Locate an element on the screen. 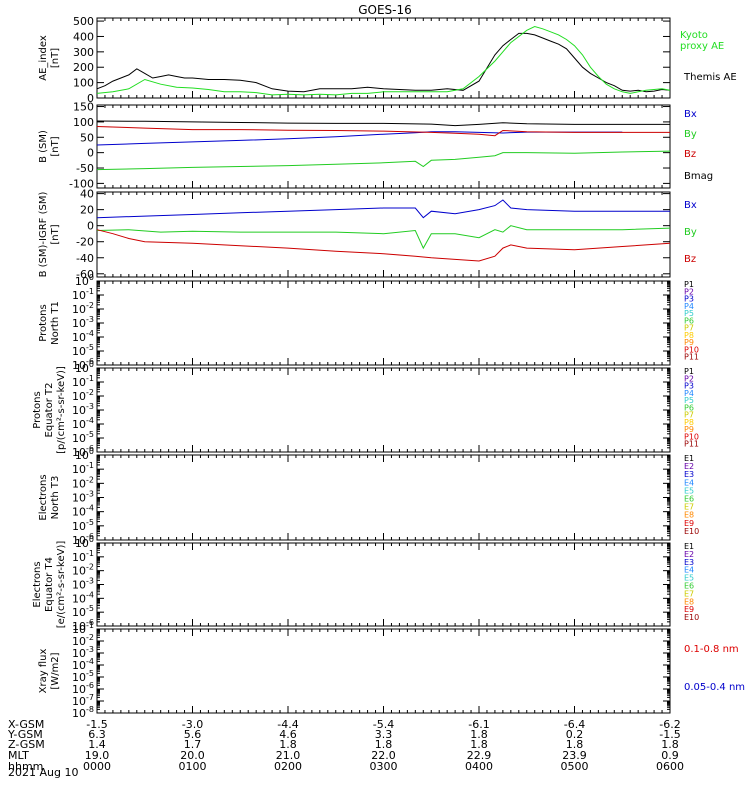 The image size is (750, 800). y-axis-label: [e/(cm²-s-sr-keV)] is located at coordinates (61, 585).